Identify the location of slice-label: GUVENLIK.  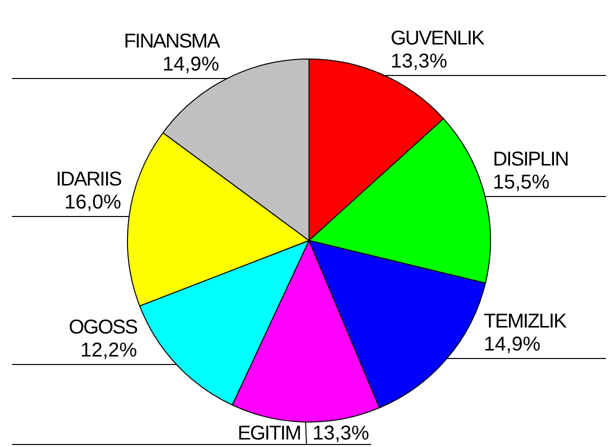
(438, 39).